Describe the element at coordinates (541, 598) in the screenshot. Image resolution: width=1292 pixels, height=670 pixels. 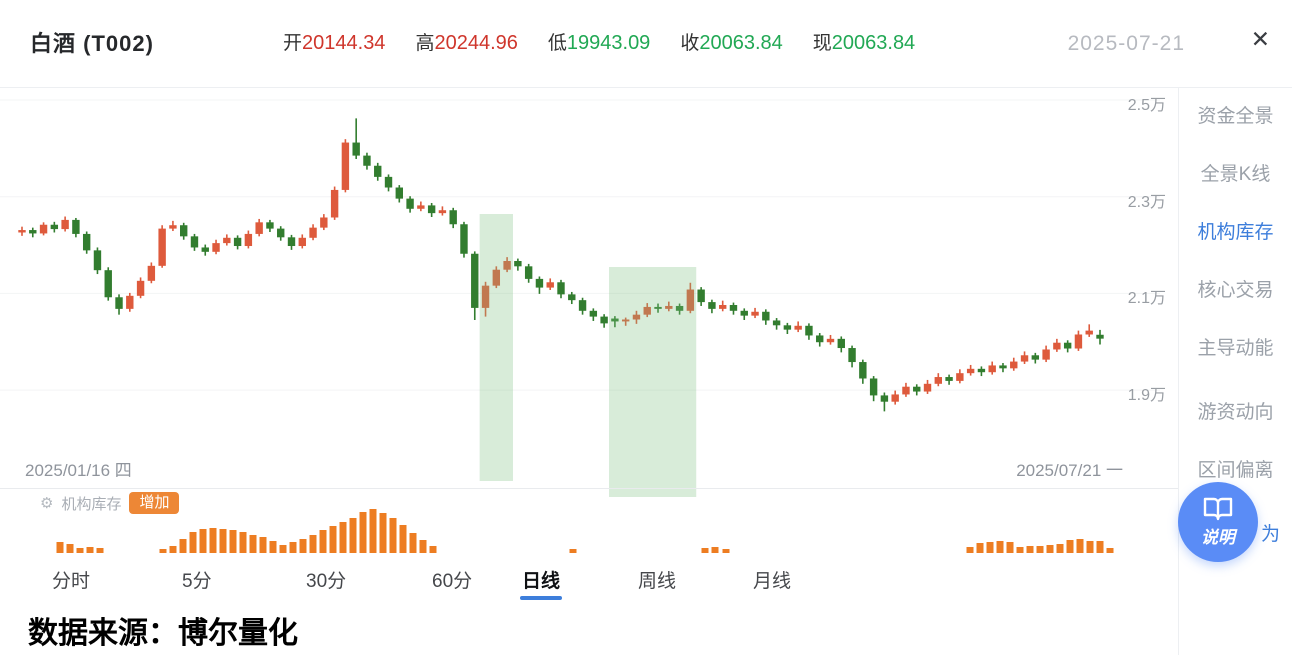
I see `active-tab-underline` at that location.